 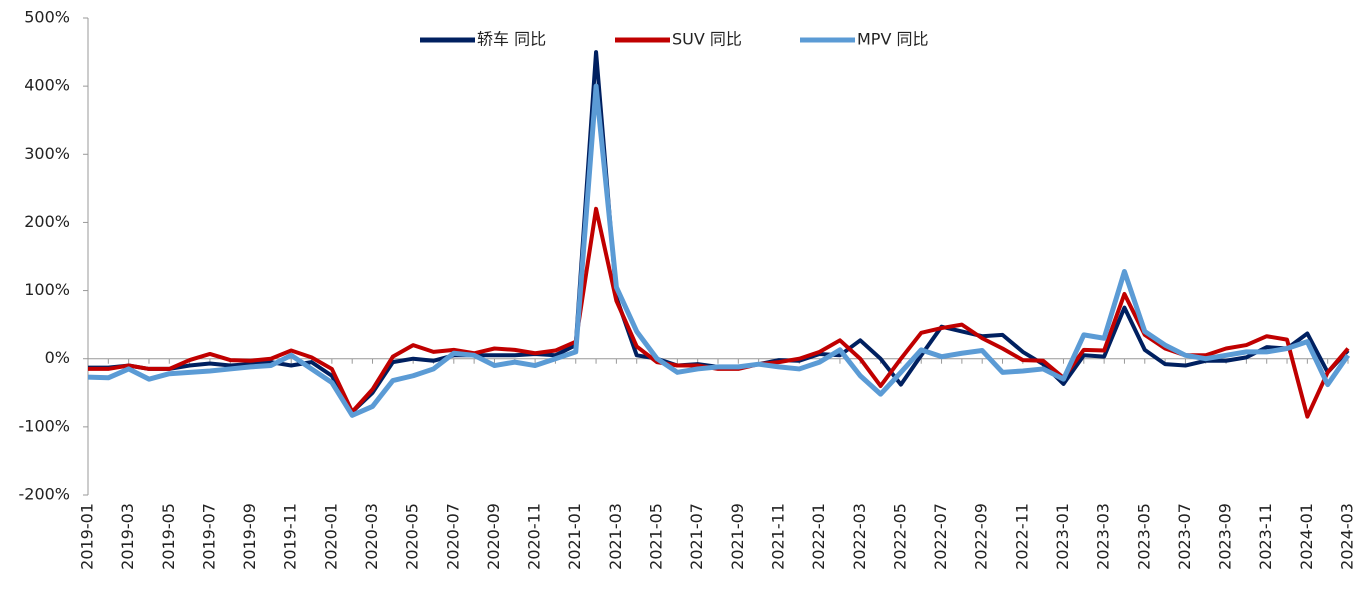 I want to click on x-tick-label: 2020-07, so click(x=452, y=536).